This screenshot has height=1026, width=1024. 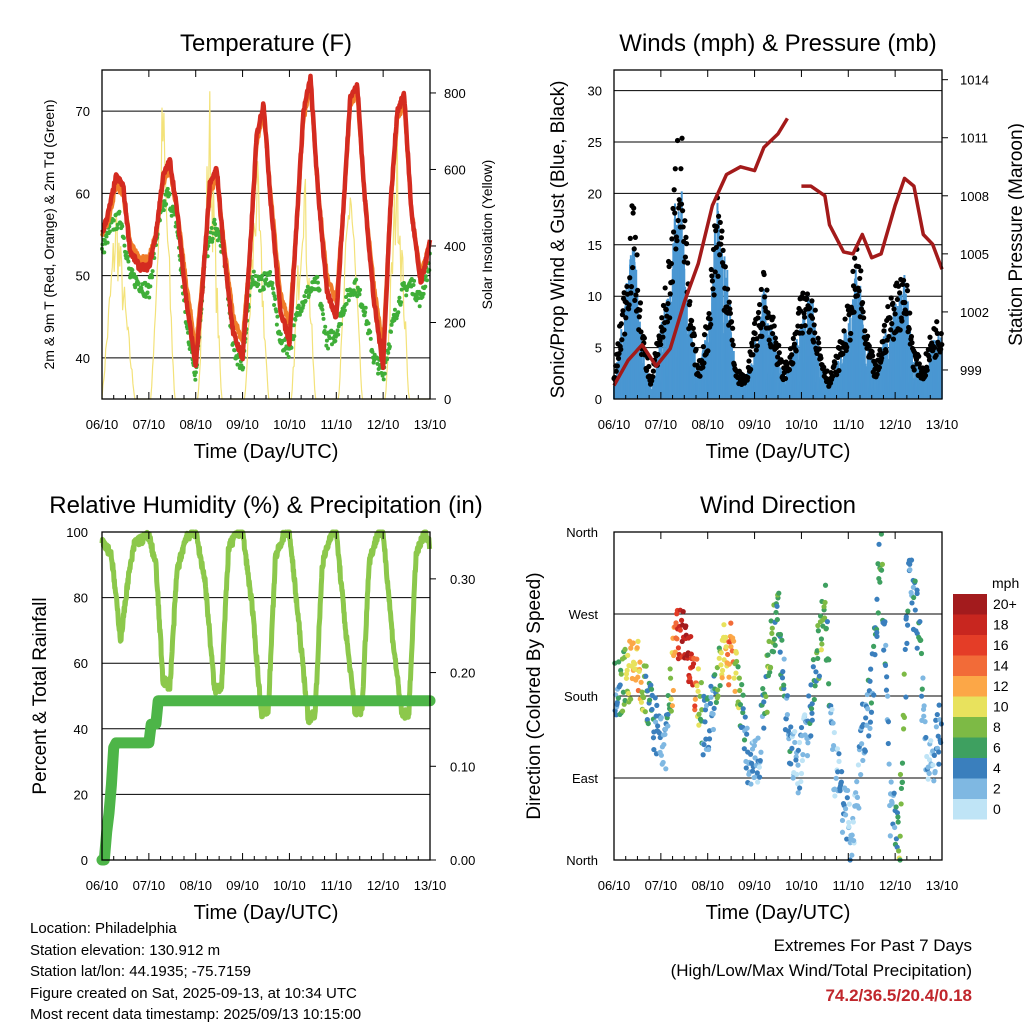 What do you see at coordinates (103, 928) in the screenshot?
I see `location-text: Location: Philadelphia` at bounding box center [103, 928].